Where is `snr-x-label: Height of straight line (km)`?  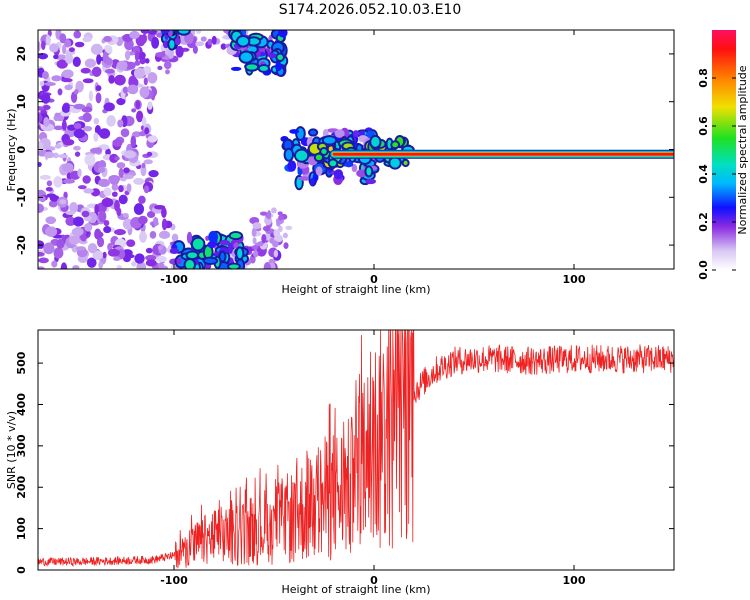 snr-x-label: Height of straight line (km) is located at coordinates (355, 589).